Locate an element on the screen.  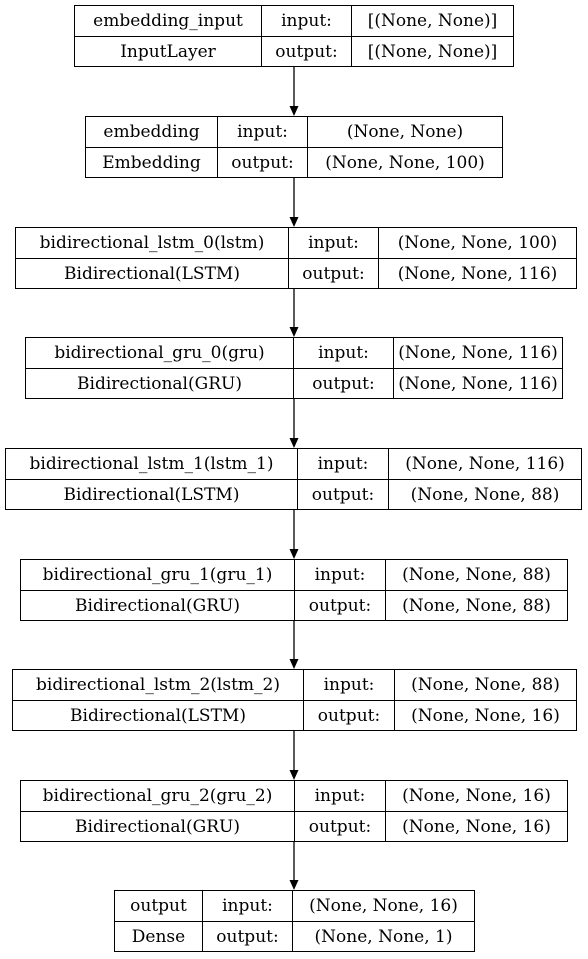
layer-name: bidirectional_gru_1(gru_1) is located at coordinates (157, 575).